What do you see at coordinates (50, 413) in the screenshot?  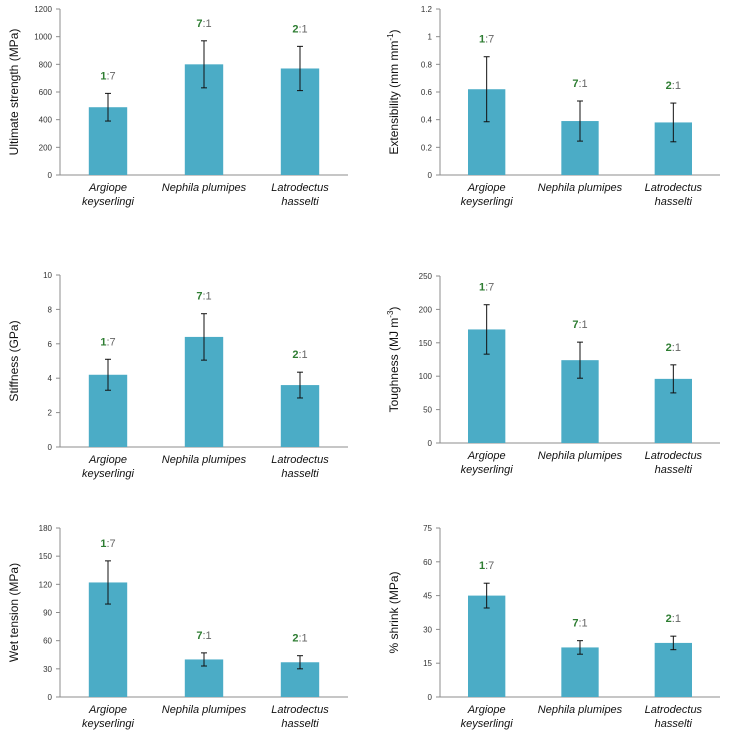 I see `y-tick-label: 2` at bounding box center [50, 413].